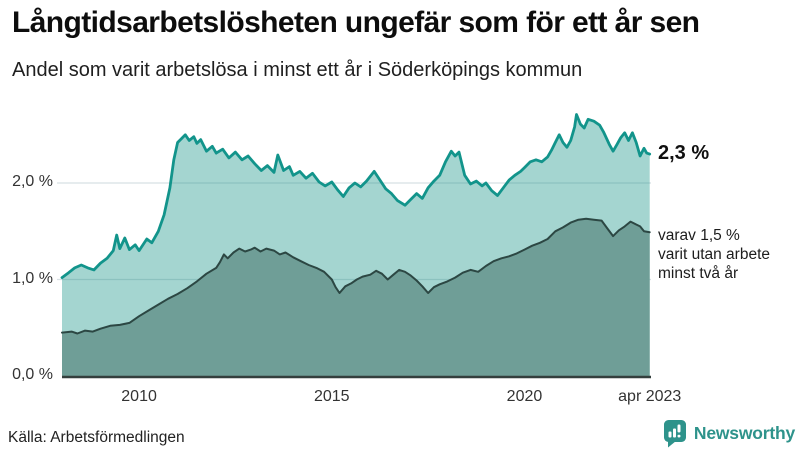 This screenshot has height=450, width=800. What do you see at coordinates (96, 437) in the screenshot?
I see `source-attribution: Källa: Arbetsförmedlingen` at bounding box center [96, 437].